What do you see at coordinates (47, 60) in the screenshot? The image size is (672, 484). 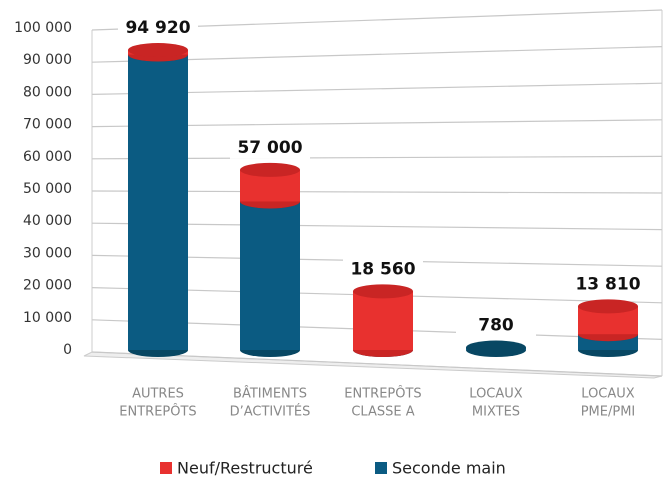 I see `y-tick-label: 90 000` at bounding box center [47, 60].